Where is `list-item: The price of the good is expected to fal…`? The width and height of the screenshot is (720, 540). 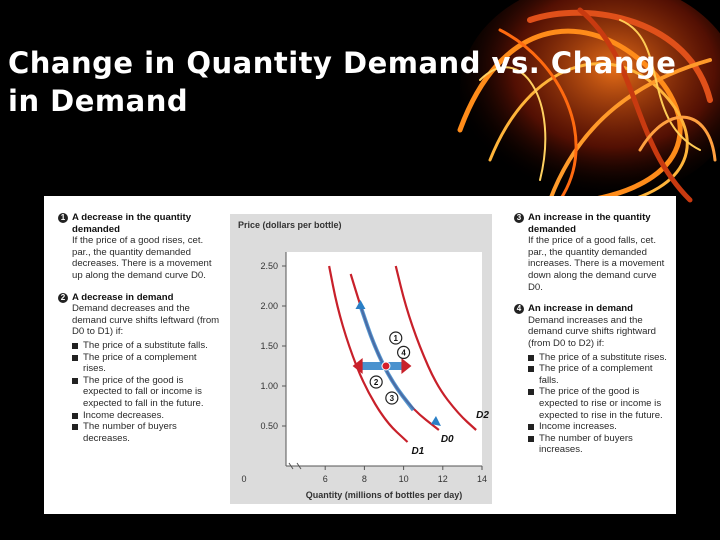 list-item: The price of the good is expected to fal… is located at coordinates (147, 392).